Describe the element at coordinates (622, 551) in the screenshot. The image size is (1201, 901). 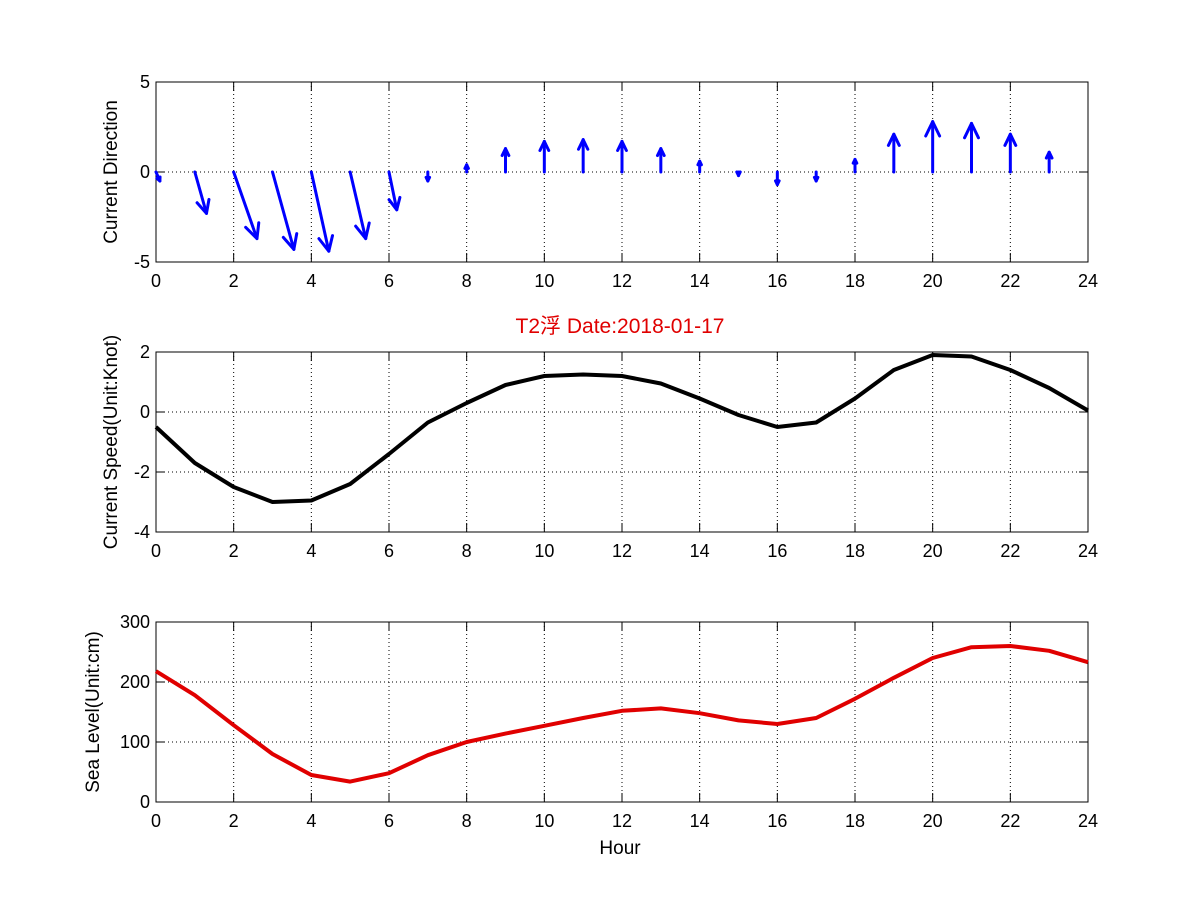
I see `speed-xtick-label-12: 12` at that location.